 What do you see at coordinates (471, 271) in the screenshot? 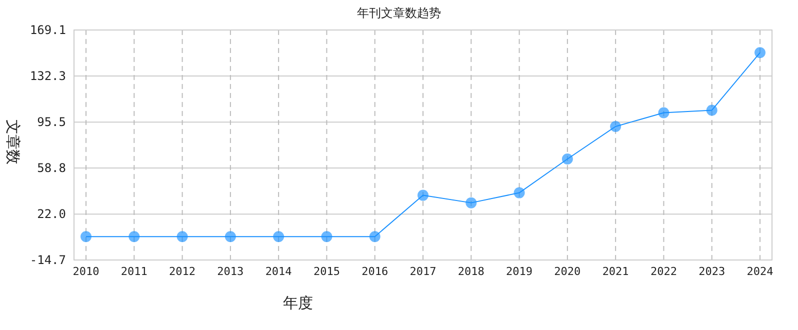
I see `x-tick-label: 2018` at bounding box center [471, 271].